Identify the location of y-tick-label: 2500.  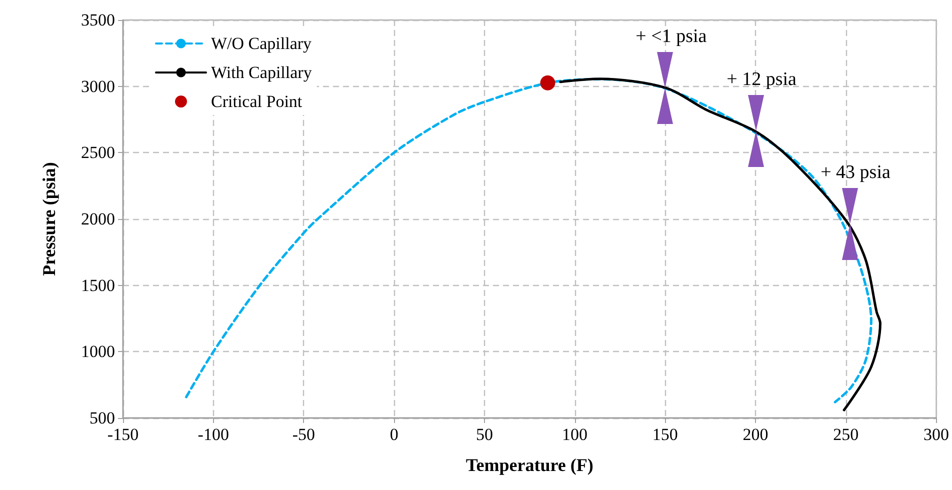
(98, 152).